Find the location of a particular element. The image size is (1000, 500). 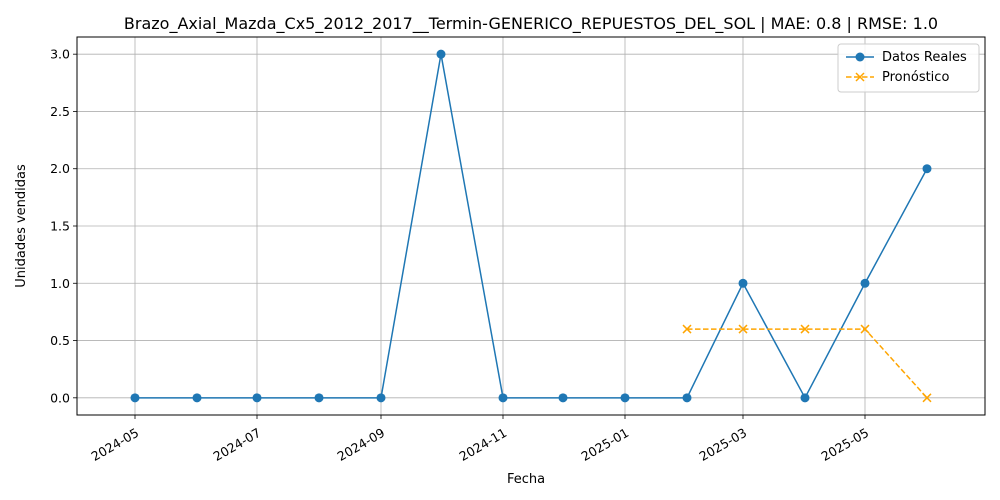

x-tick-label: 2024-11 is located at coordinates (483, 444).